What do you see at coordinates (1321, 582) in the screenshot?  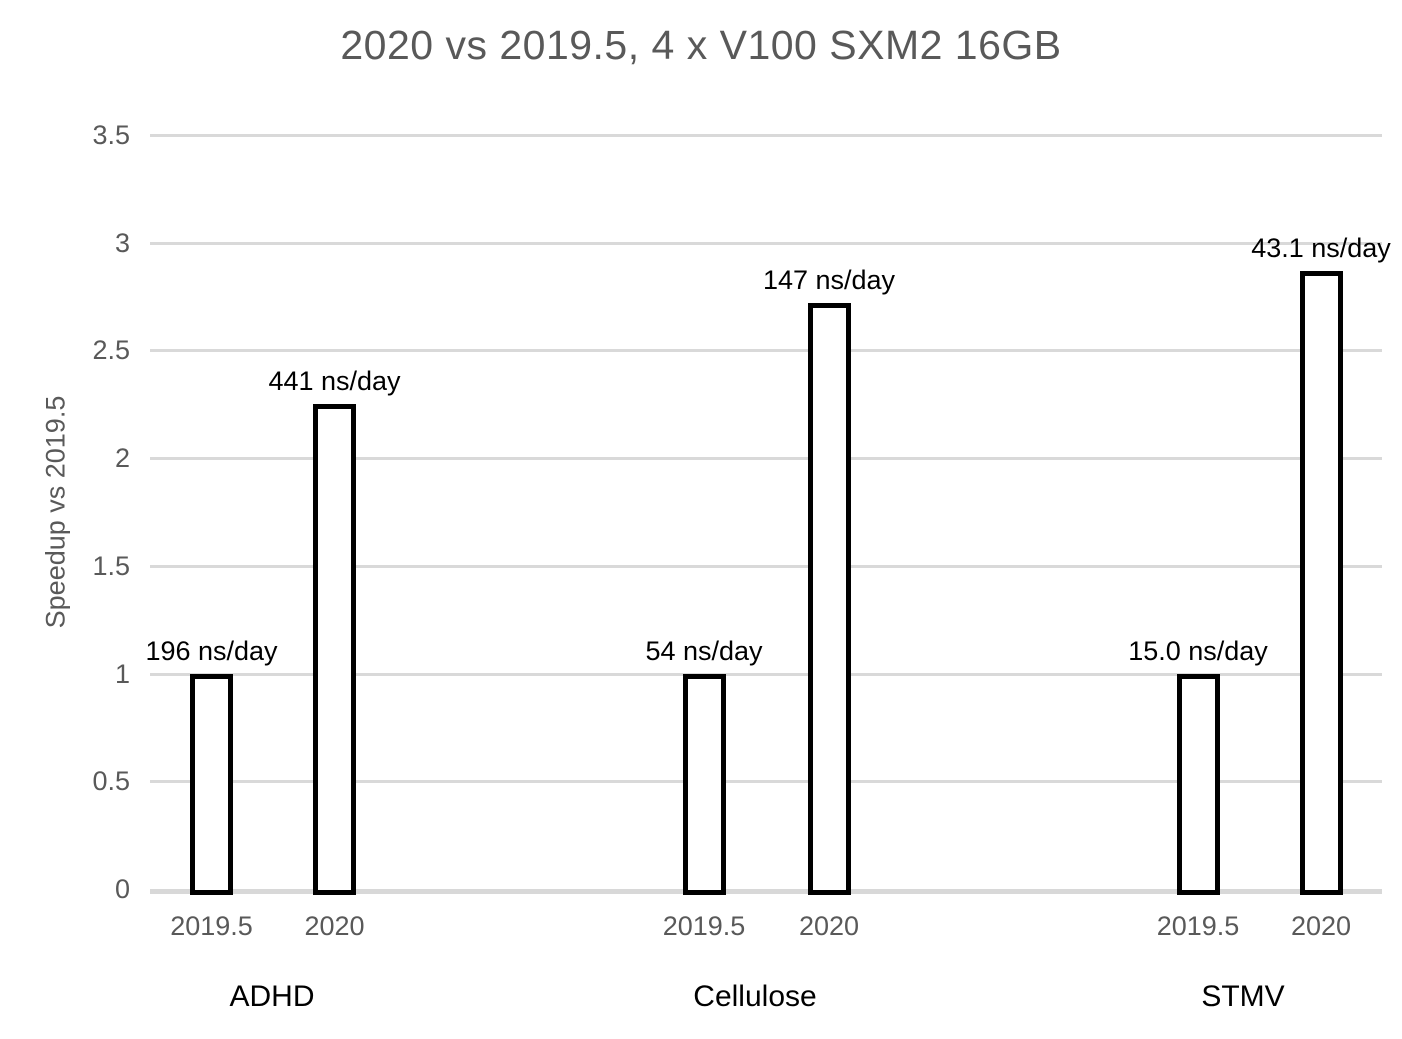 I see `bar-stmv-2020` at bounding box center [1321, 582].